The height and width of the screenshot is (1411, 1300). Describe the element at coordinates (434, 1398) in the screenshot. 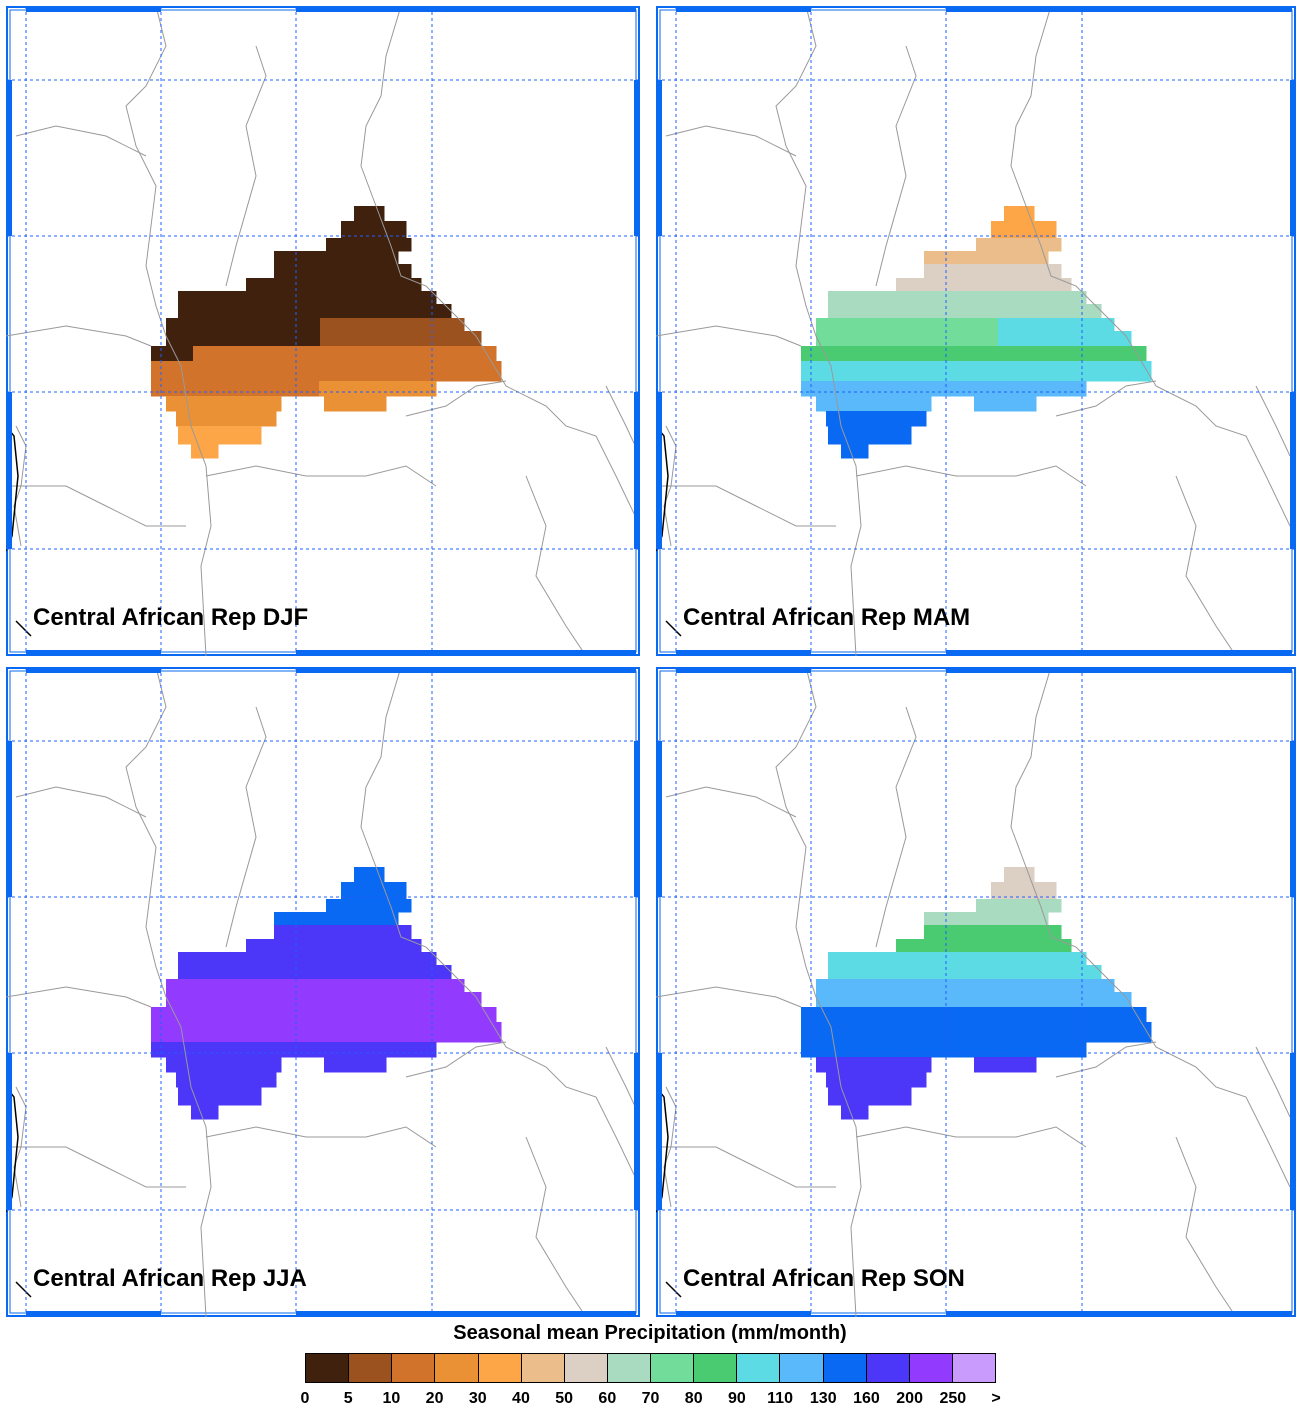

I see `legend-tick-label: 20` at that location.